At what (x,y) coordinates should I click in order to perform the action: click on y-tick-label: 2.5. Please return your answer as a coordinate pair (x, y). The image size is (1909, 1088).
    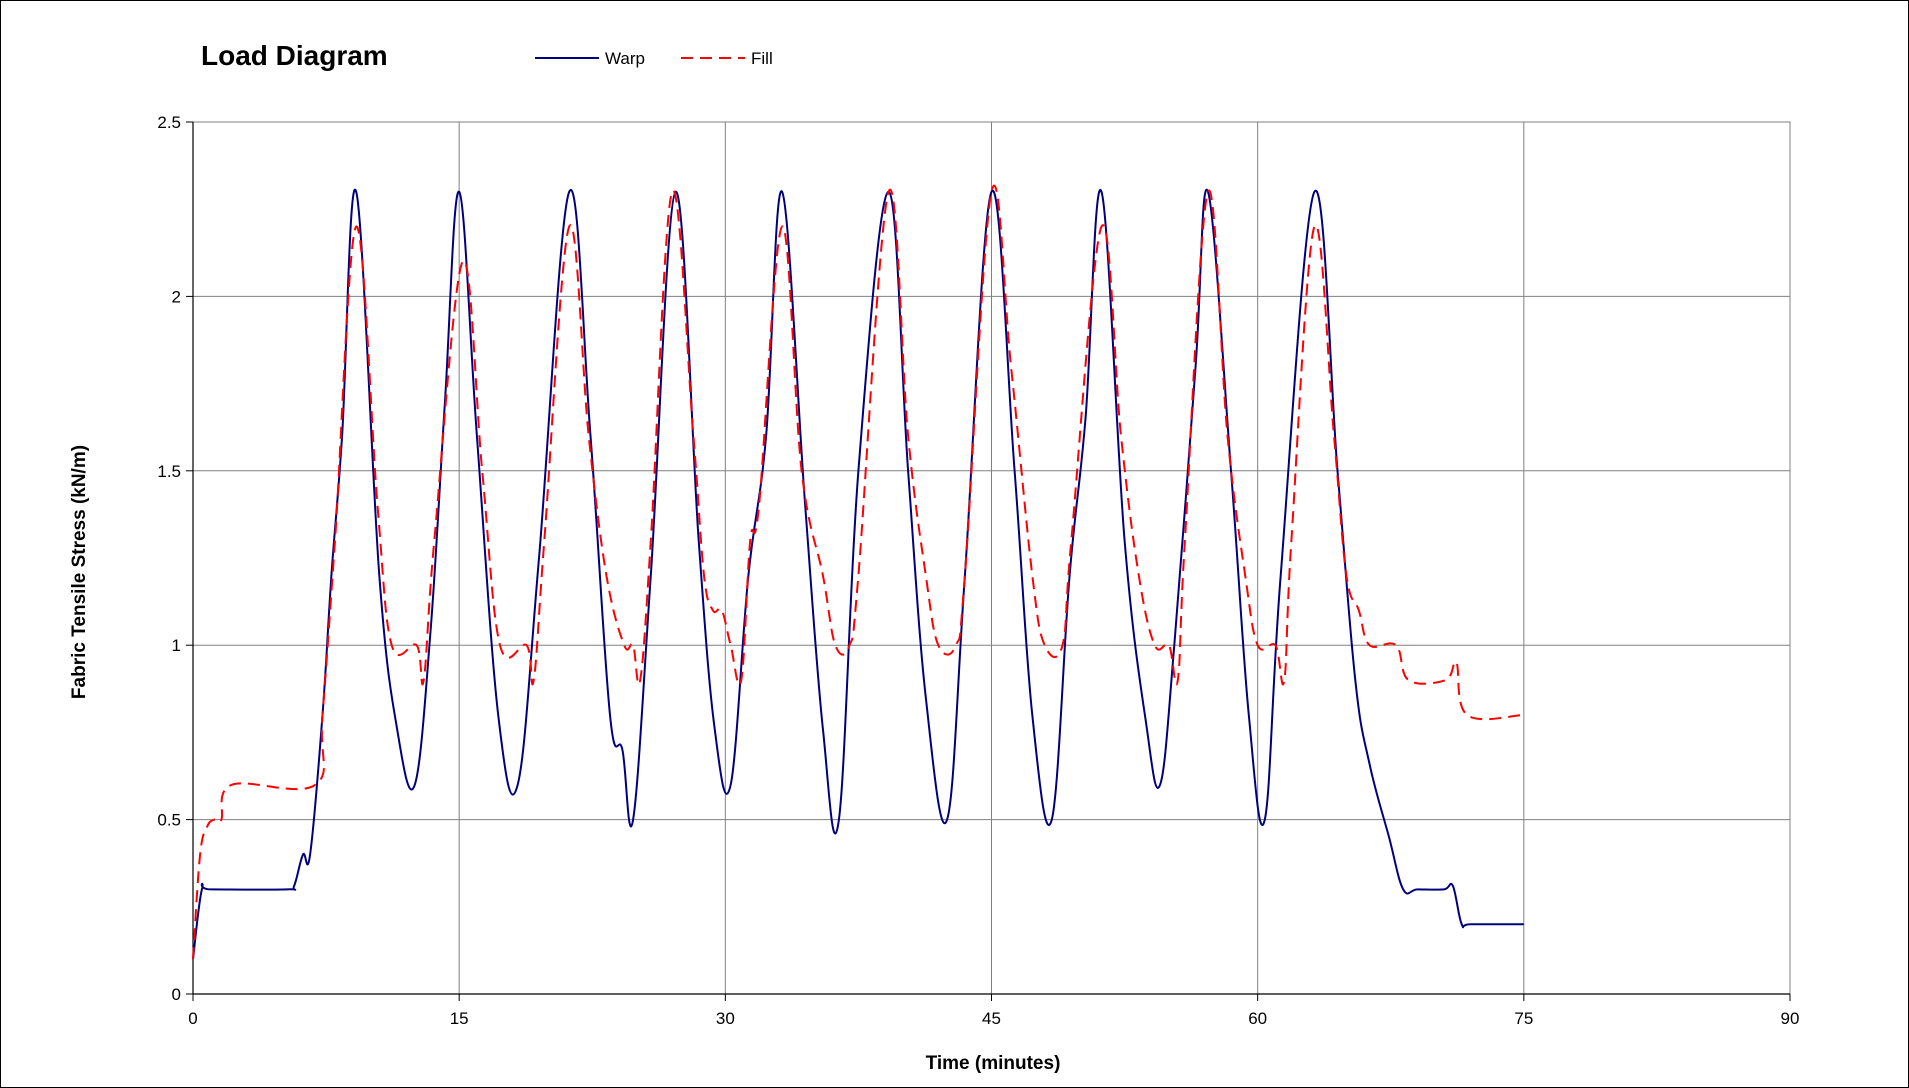
    Looking at the image, I should click on (169, 122).